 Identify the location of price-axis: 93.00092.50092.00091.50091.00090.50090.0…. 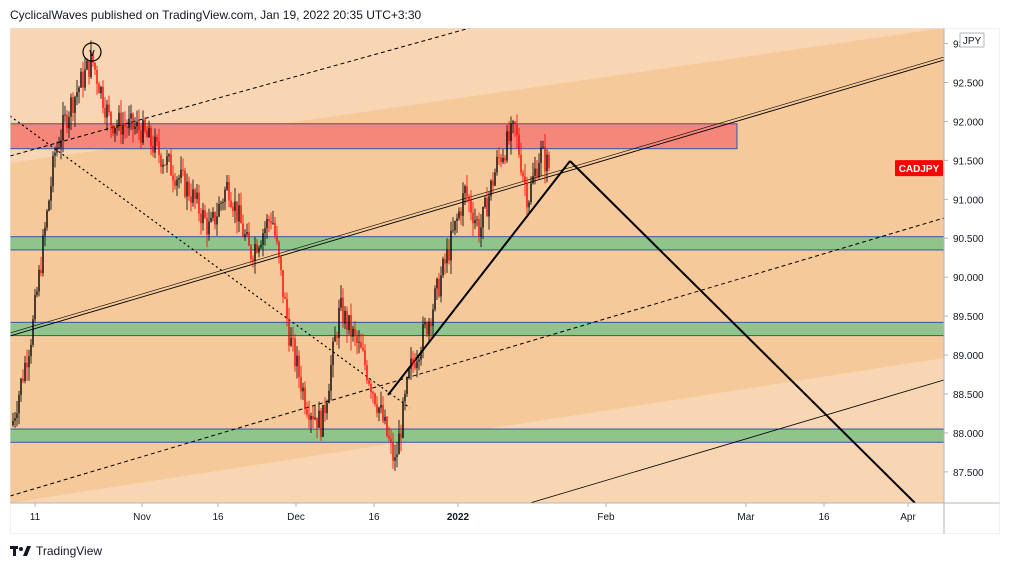
(964, 259).